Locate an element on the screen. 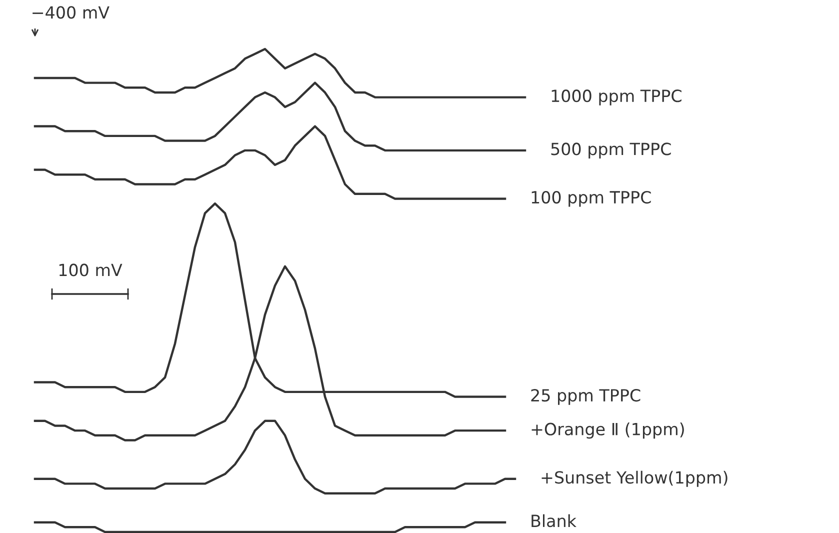  series-label: +Sunset Yellow(1ppm) is located at coordinates (635, 478).